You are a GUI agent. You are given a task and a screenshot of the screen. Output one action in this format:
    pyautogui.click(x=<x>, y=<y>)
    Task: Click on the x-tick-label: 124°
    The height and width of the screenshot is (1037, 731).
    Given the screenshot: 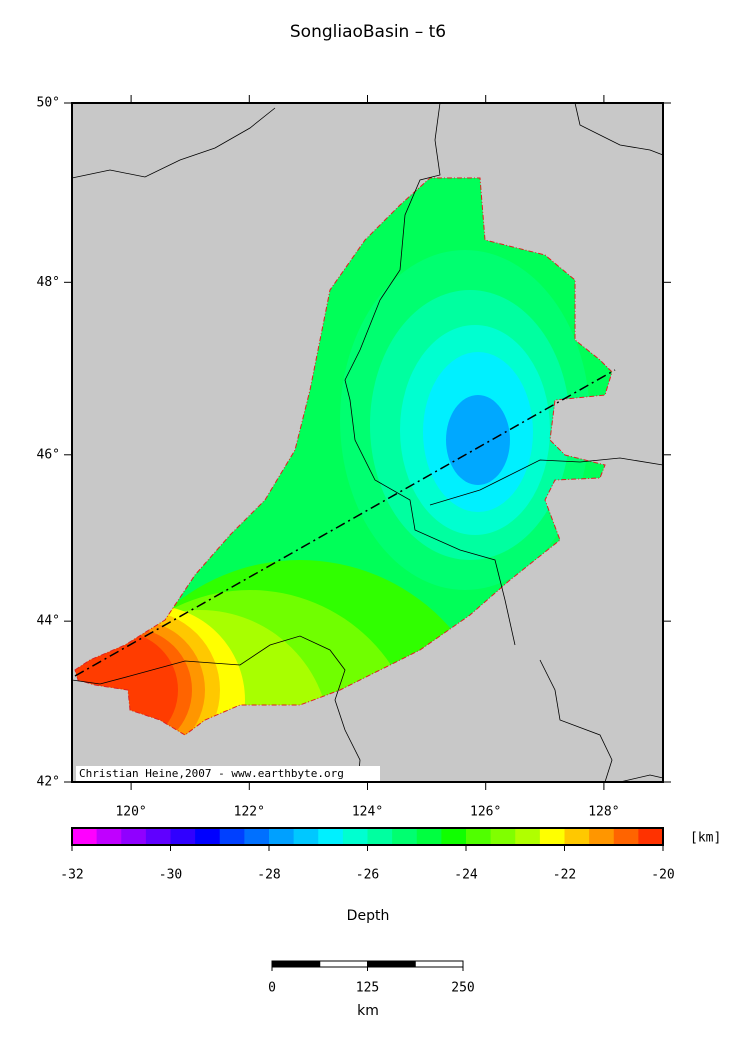 What is the action you would take?
    pyautogui.click(x=367, y=812)
    